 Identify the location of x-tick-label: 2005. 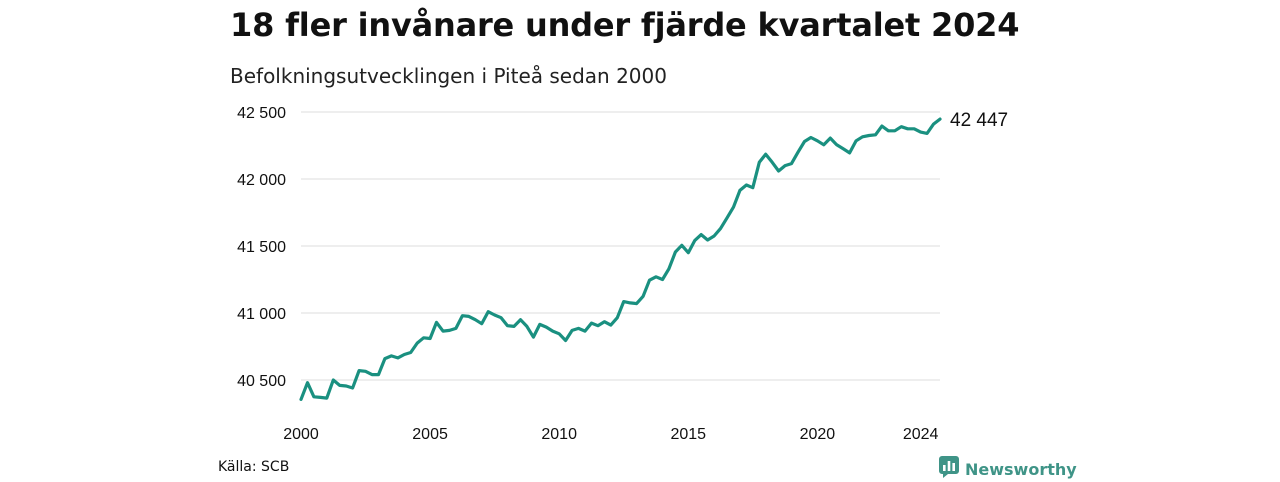
(430, 434).